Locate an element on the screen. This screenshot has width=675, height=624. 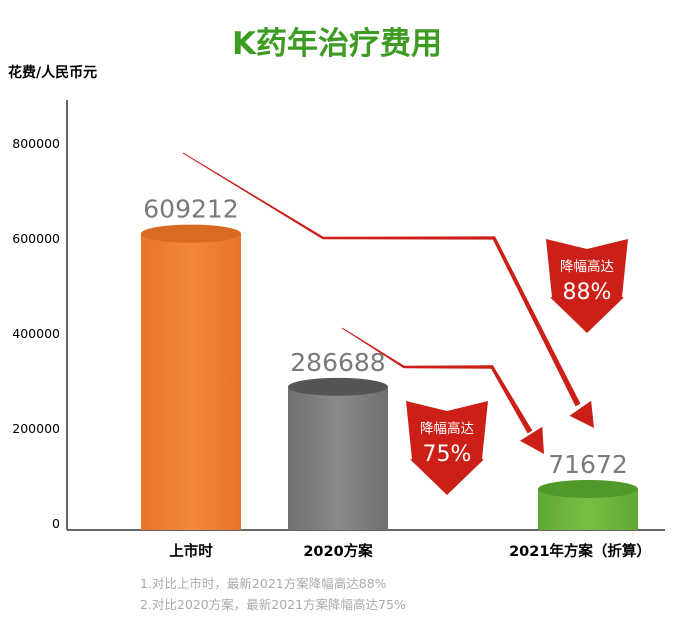
arrow-88-head is located at coordinates (581, 414).